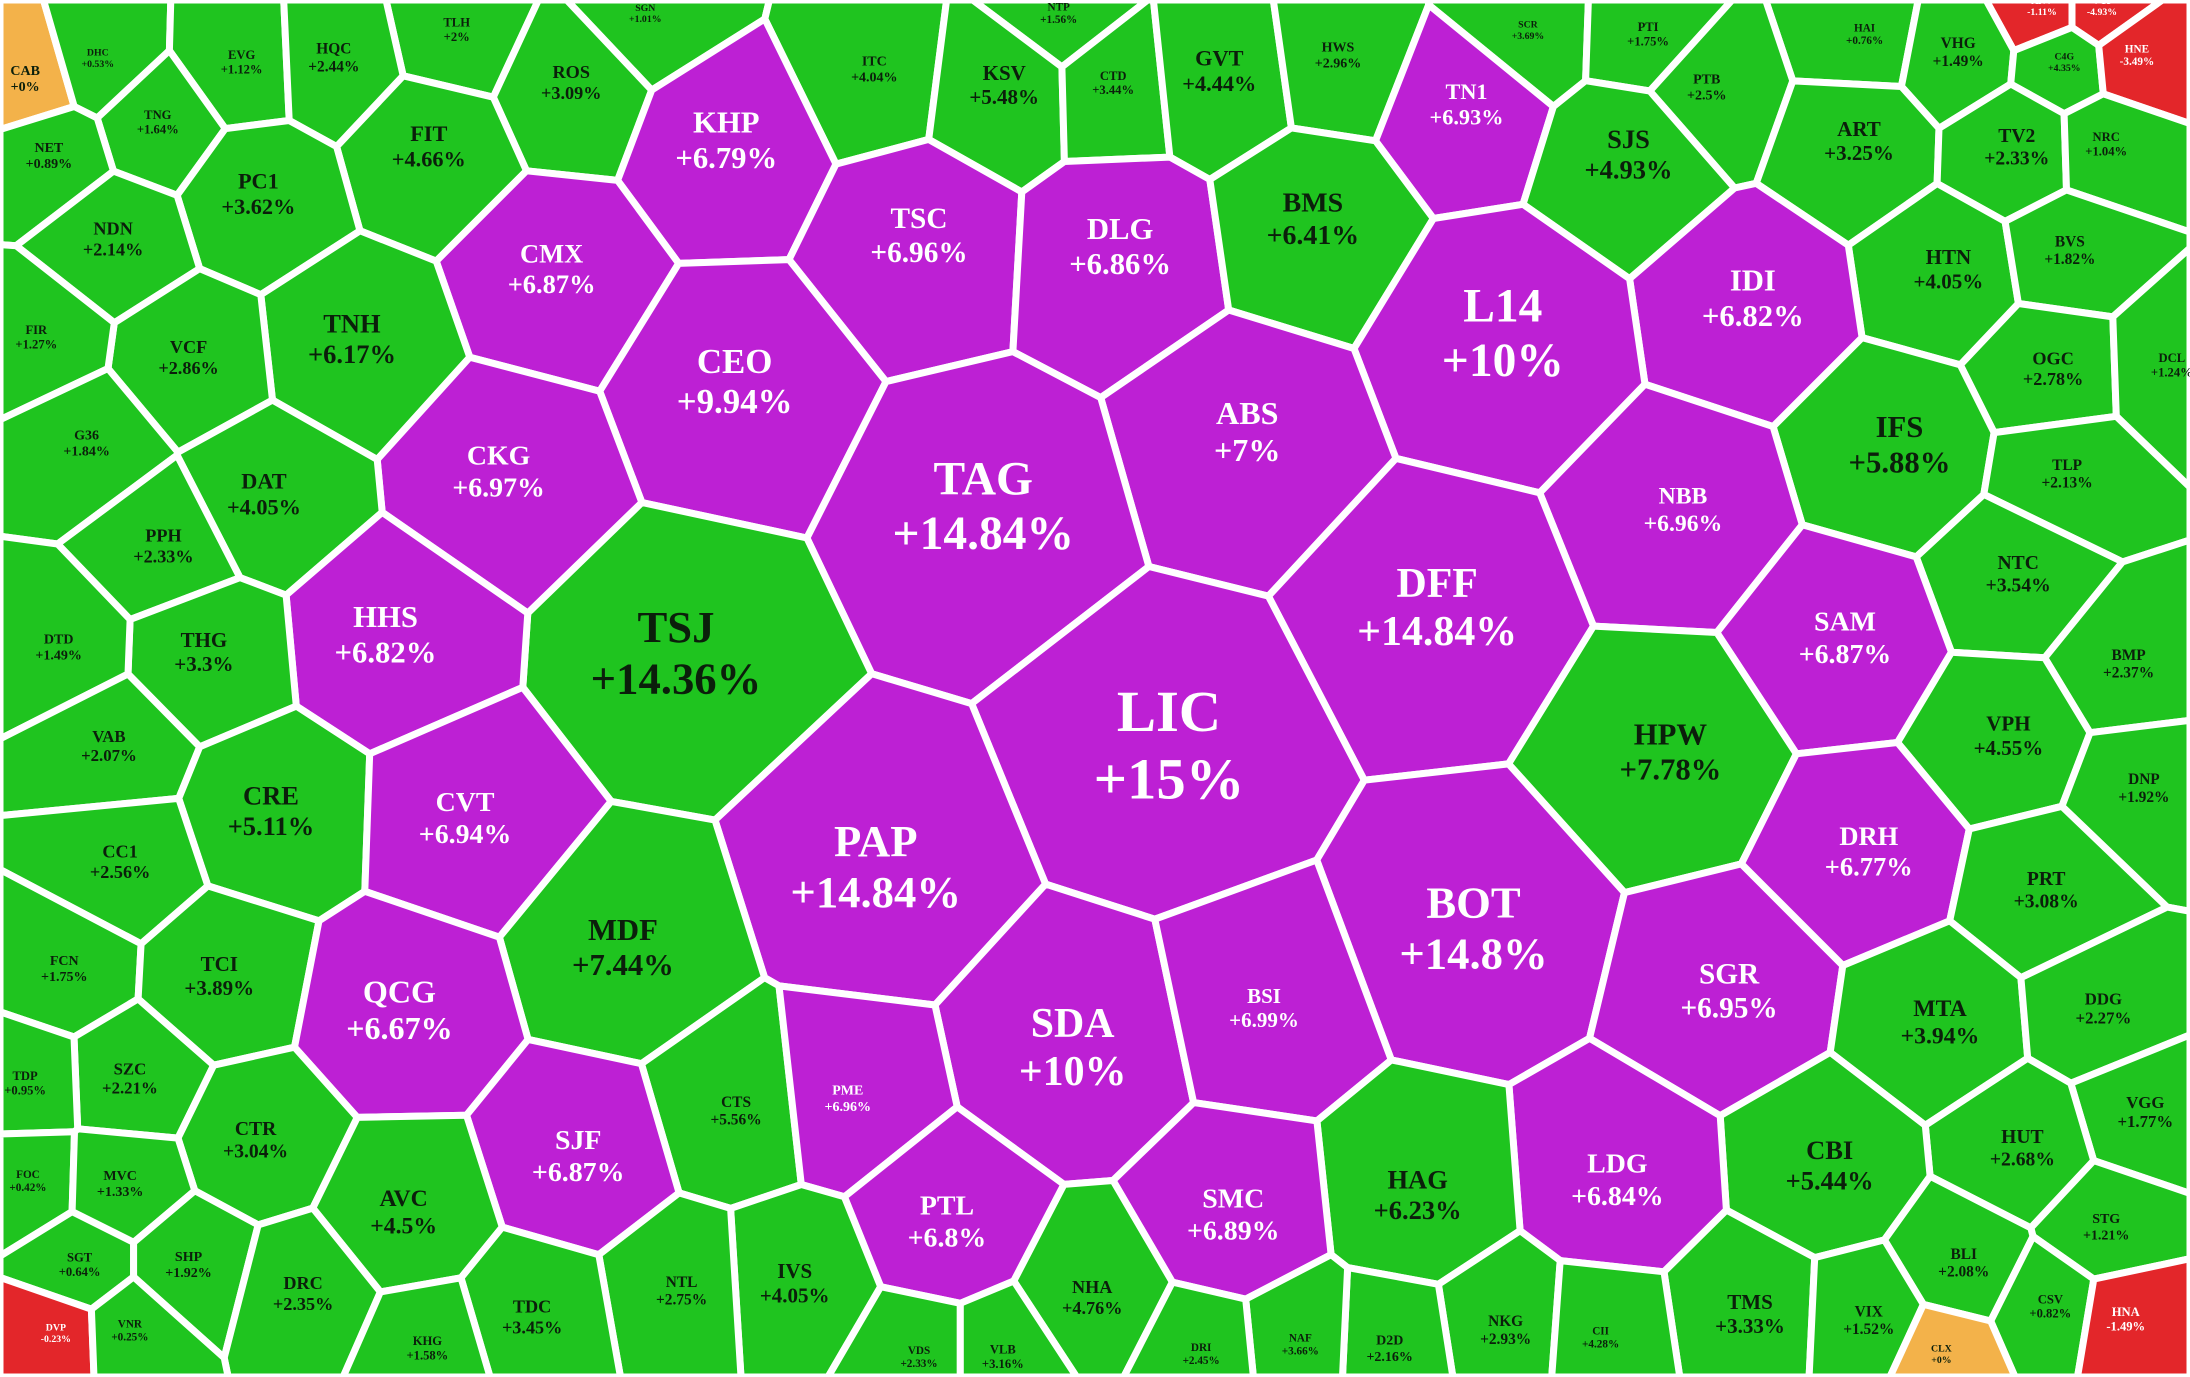 The image size is (2190, 1377). I want to click on cell-label: BMS+6.41%, so click(1313, 219).